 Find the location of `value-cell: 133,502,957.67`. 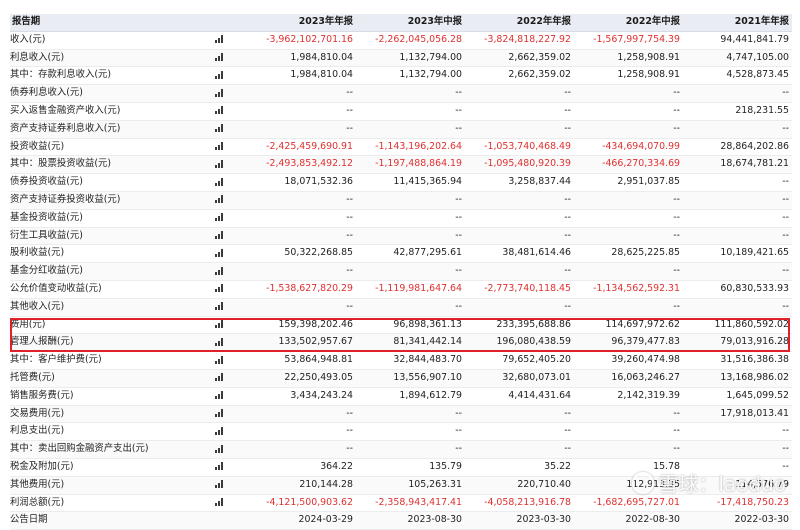

value-cell: 133,502,957.67 is located at coordinates (301, 343).